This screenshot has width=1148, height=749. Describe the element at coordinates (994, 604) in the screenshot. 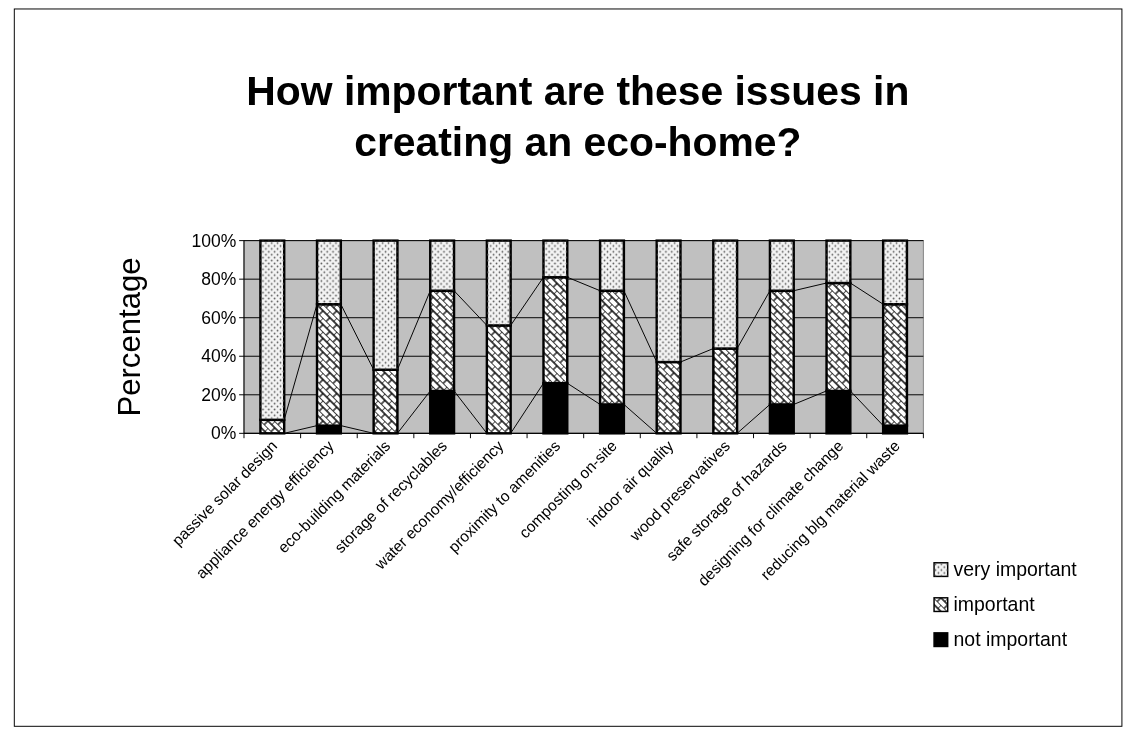

I see `legend-label: important` at that location.